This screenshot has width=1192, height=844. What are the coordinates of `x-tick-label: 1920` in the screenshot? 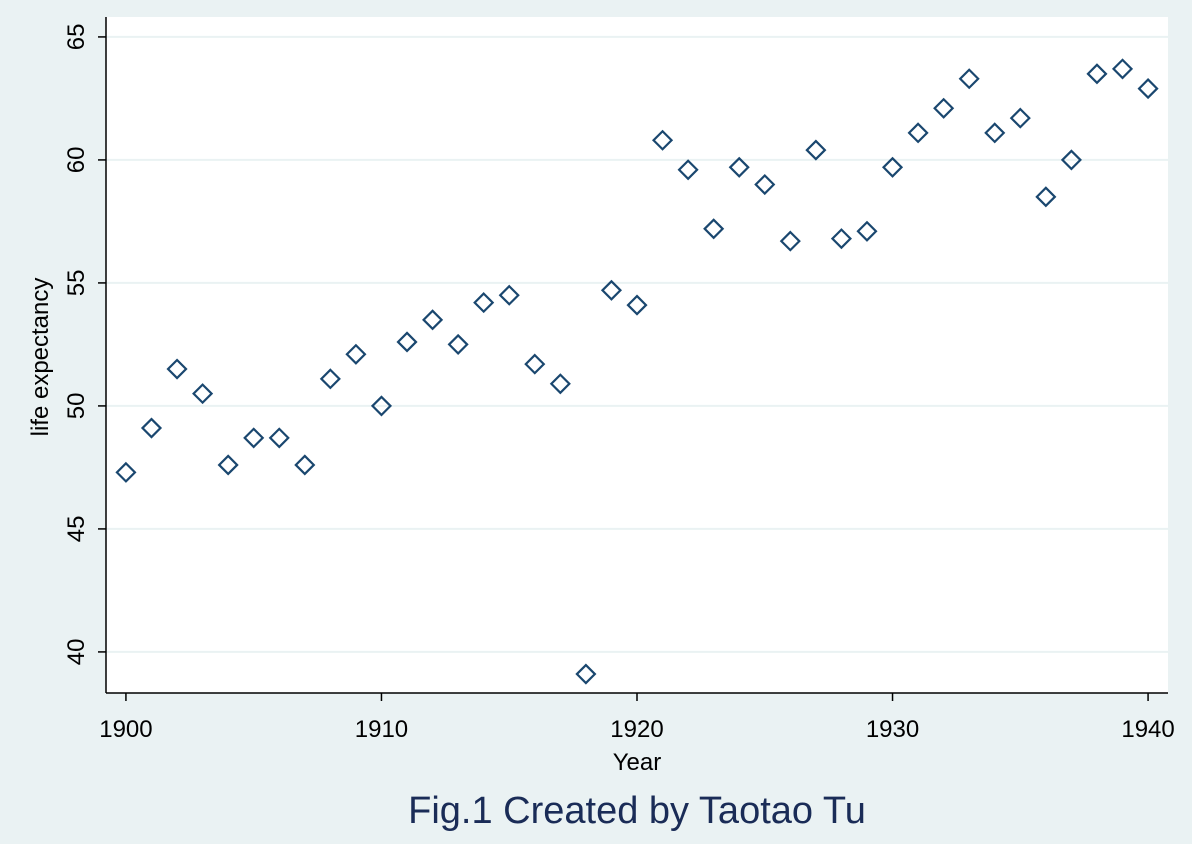 It's located at (636, 729).